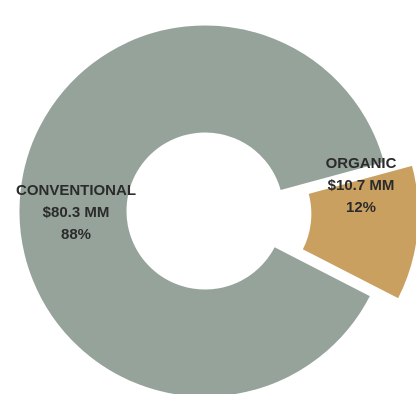 This screenshot has width=416, height=399. Describe the element at coordinates (76, 190) in the screenshot. I see `slice-label-category-conventional: CONVENTIONAL` at that location.